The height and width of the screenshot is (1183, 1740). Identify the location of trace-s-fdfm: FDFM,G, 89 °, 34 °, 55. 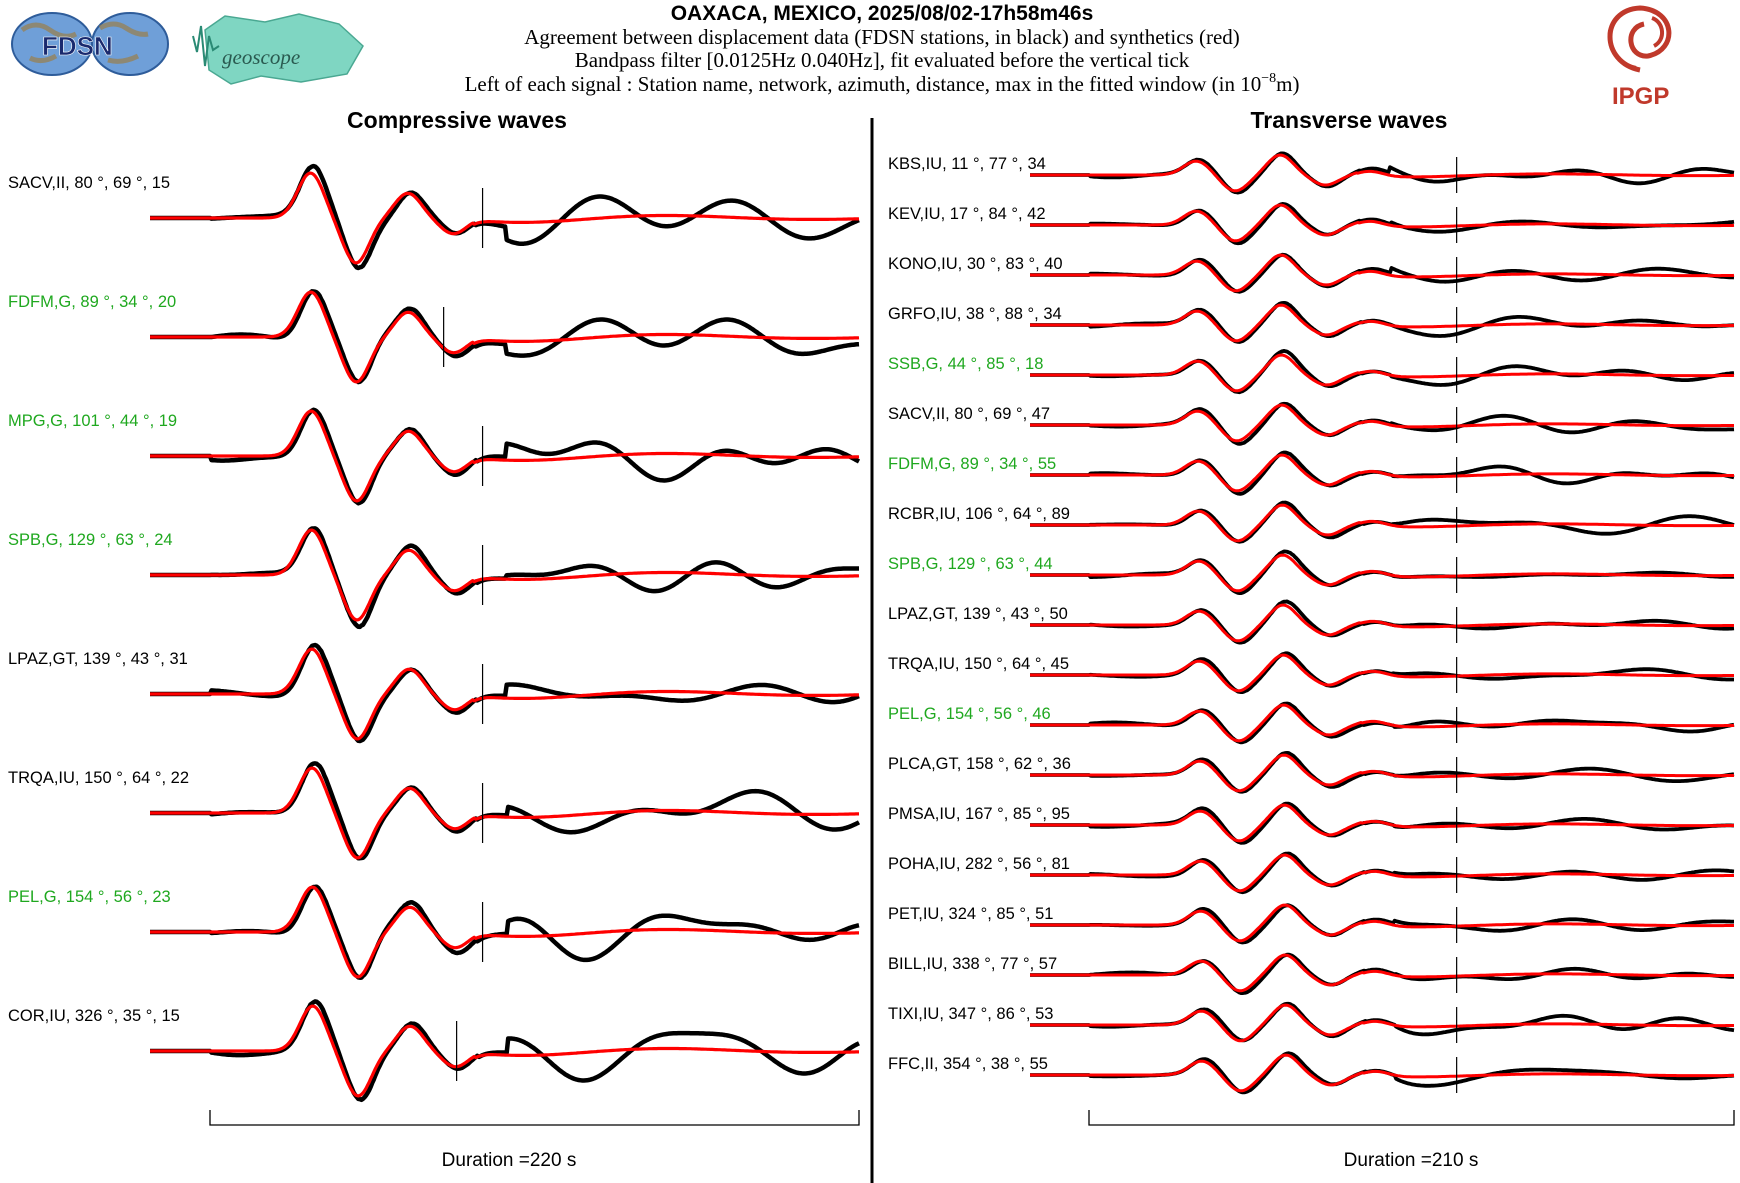
(1311, 473).